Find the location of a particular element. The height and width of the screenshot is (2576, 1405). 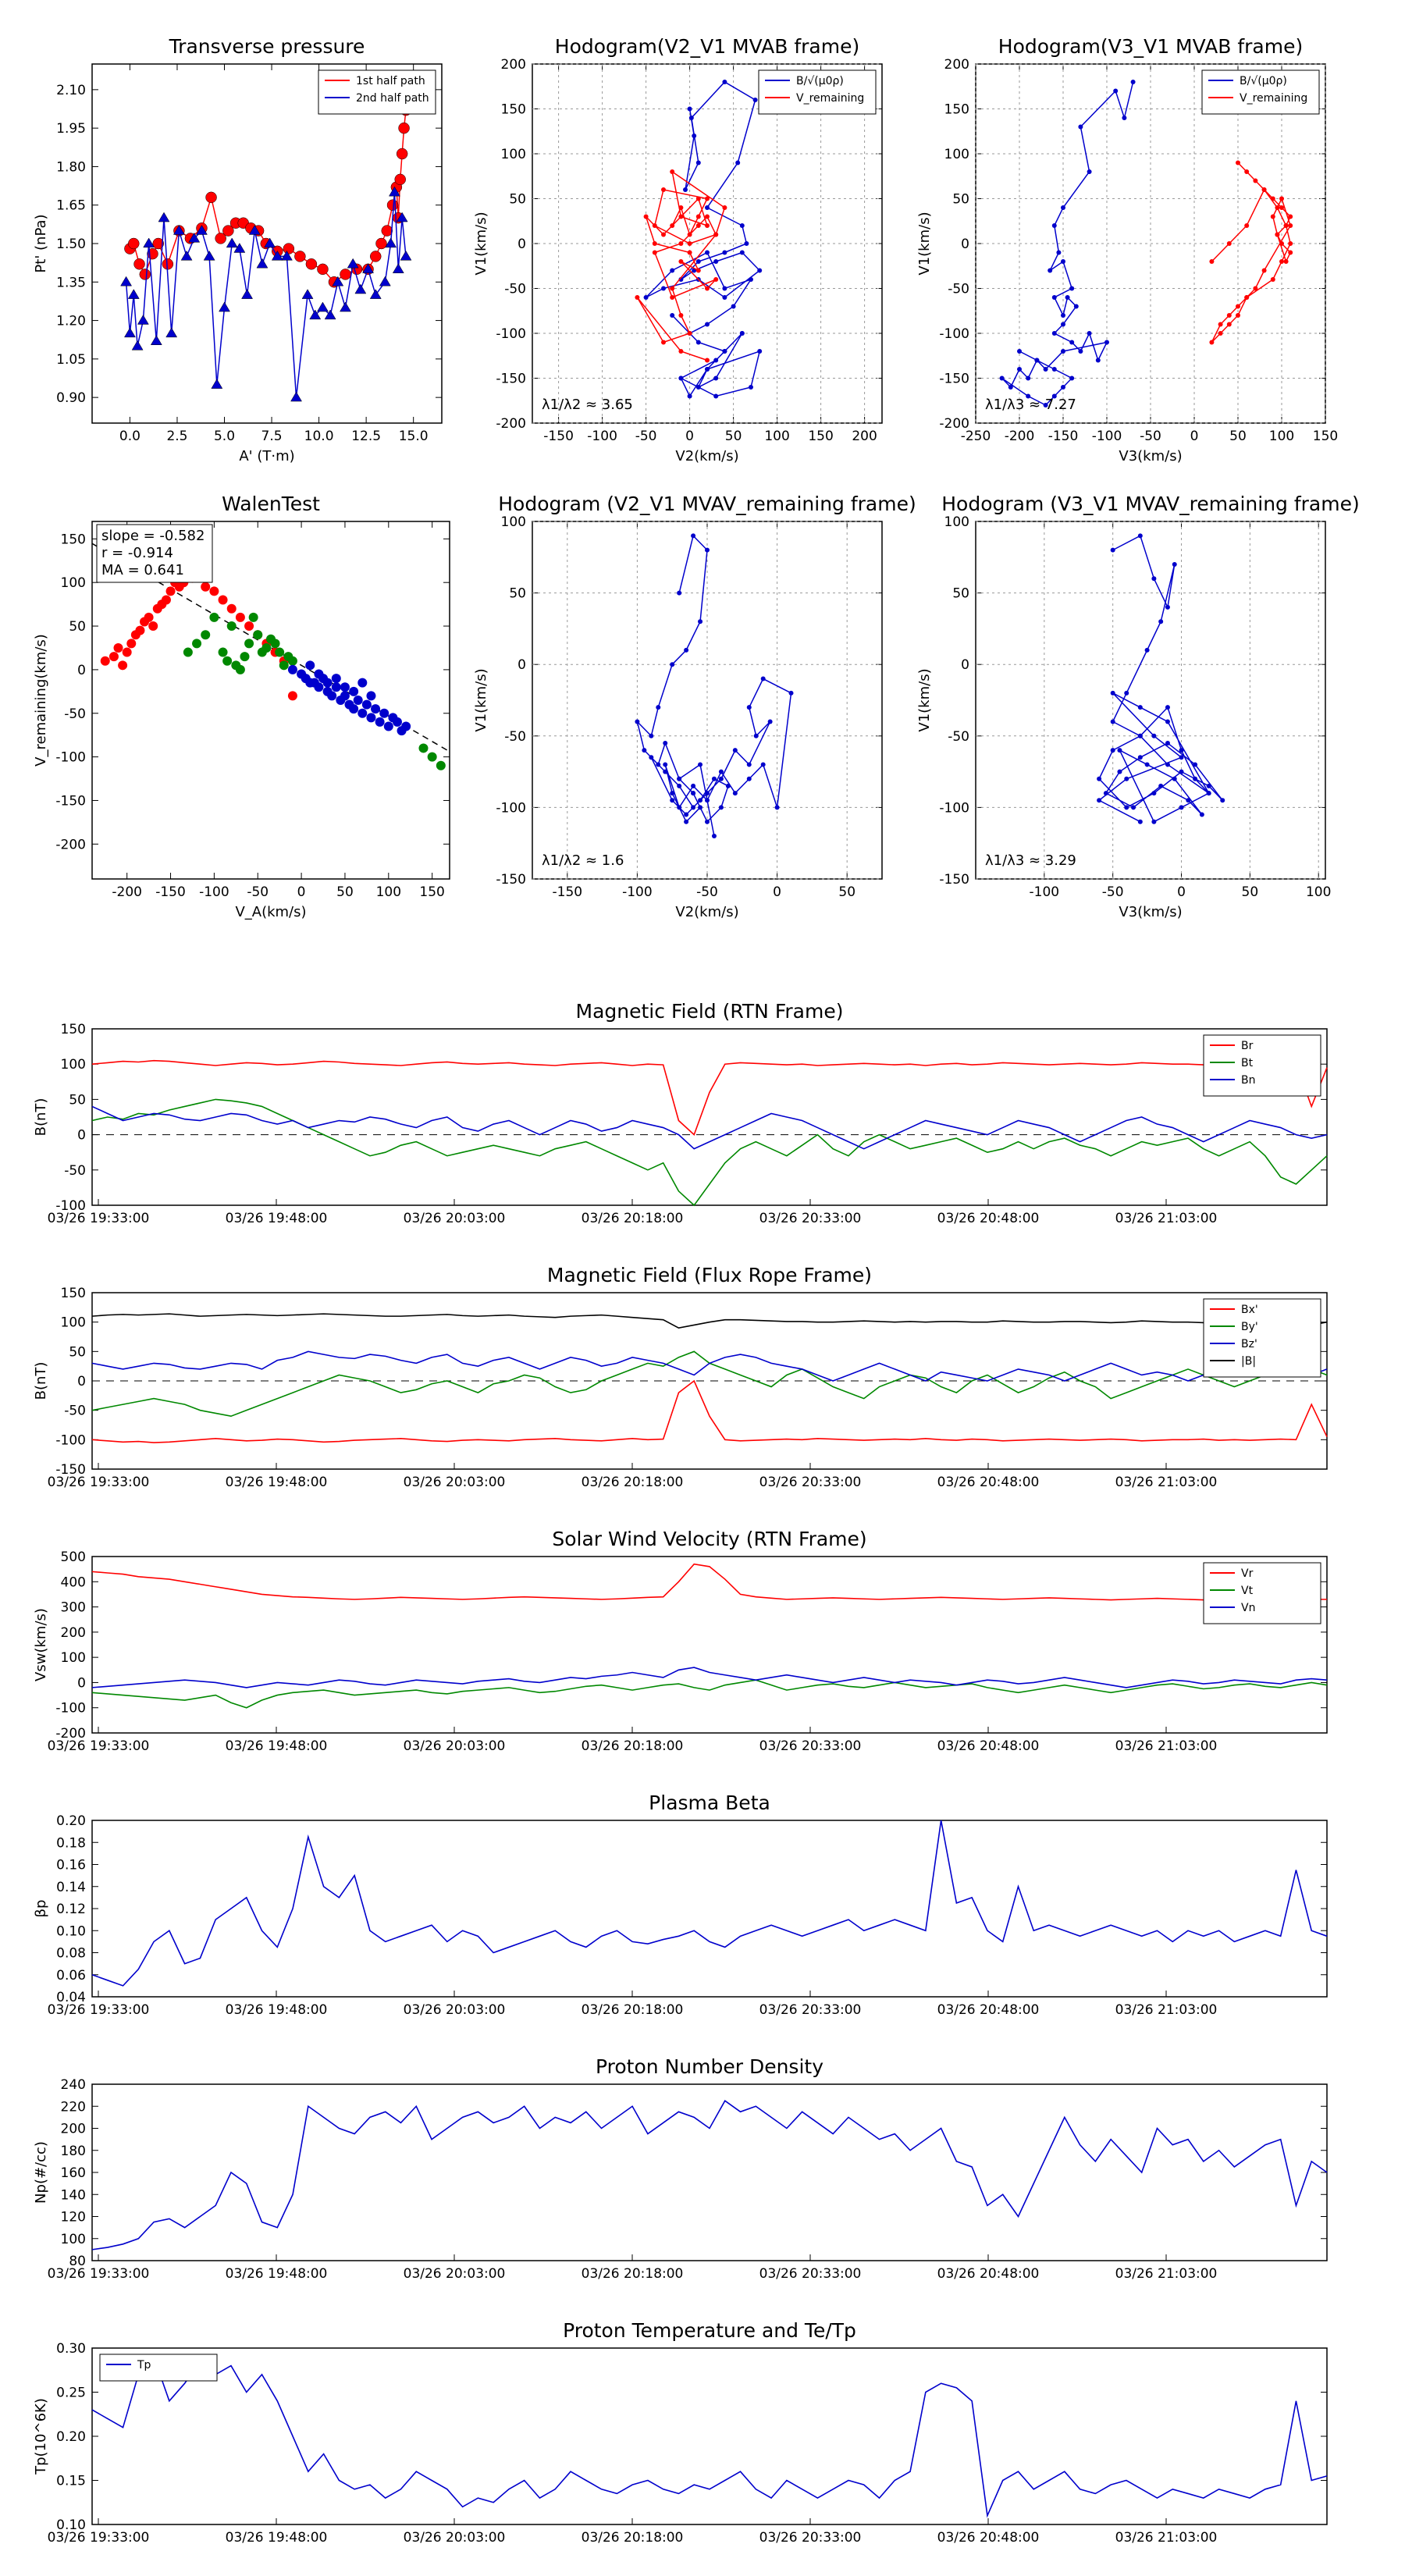

h4-annotation: λ1/λ3 ≈ 3.29 is located at coordinates (1030, 860).